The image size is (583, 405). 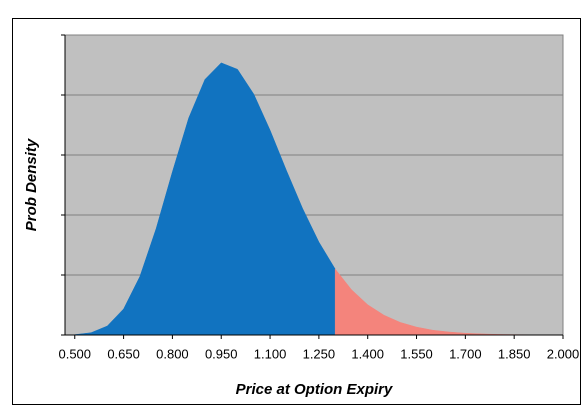 What do you see at coordinates (514, 353) in the screenshot?
I see `x-tick-label: 1.850` at bounding box center [514, 353].